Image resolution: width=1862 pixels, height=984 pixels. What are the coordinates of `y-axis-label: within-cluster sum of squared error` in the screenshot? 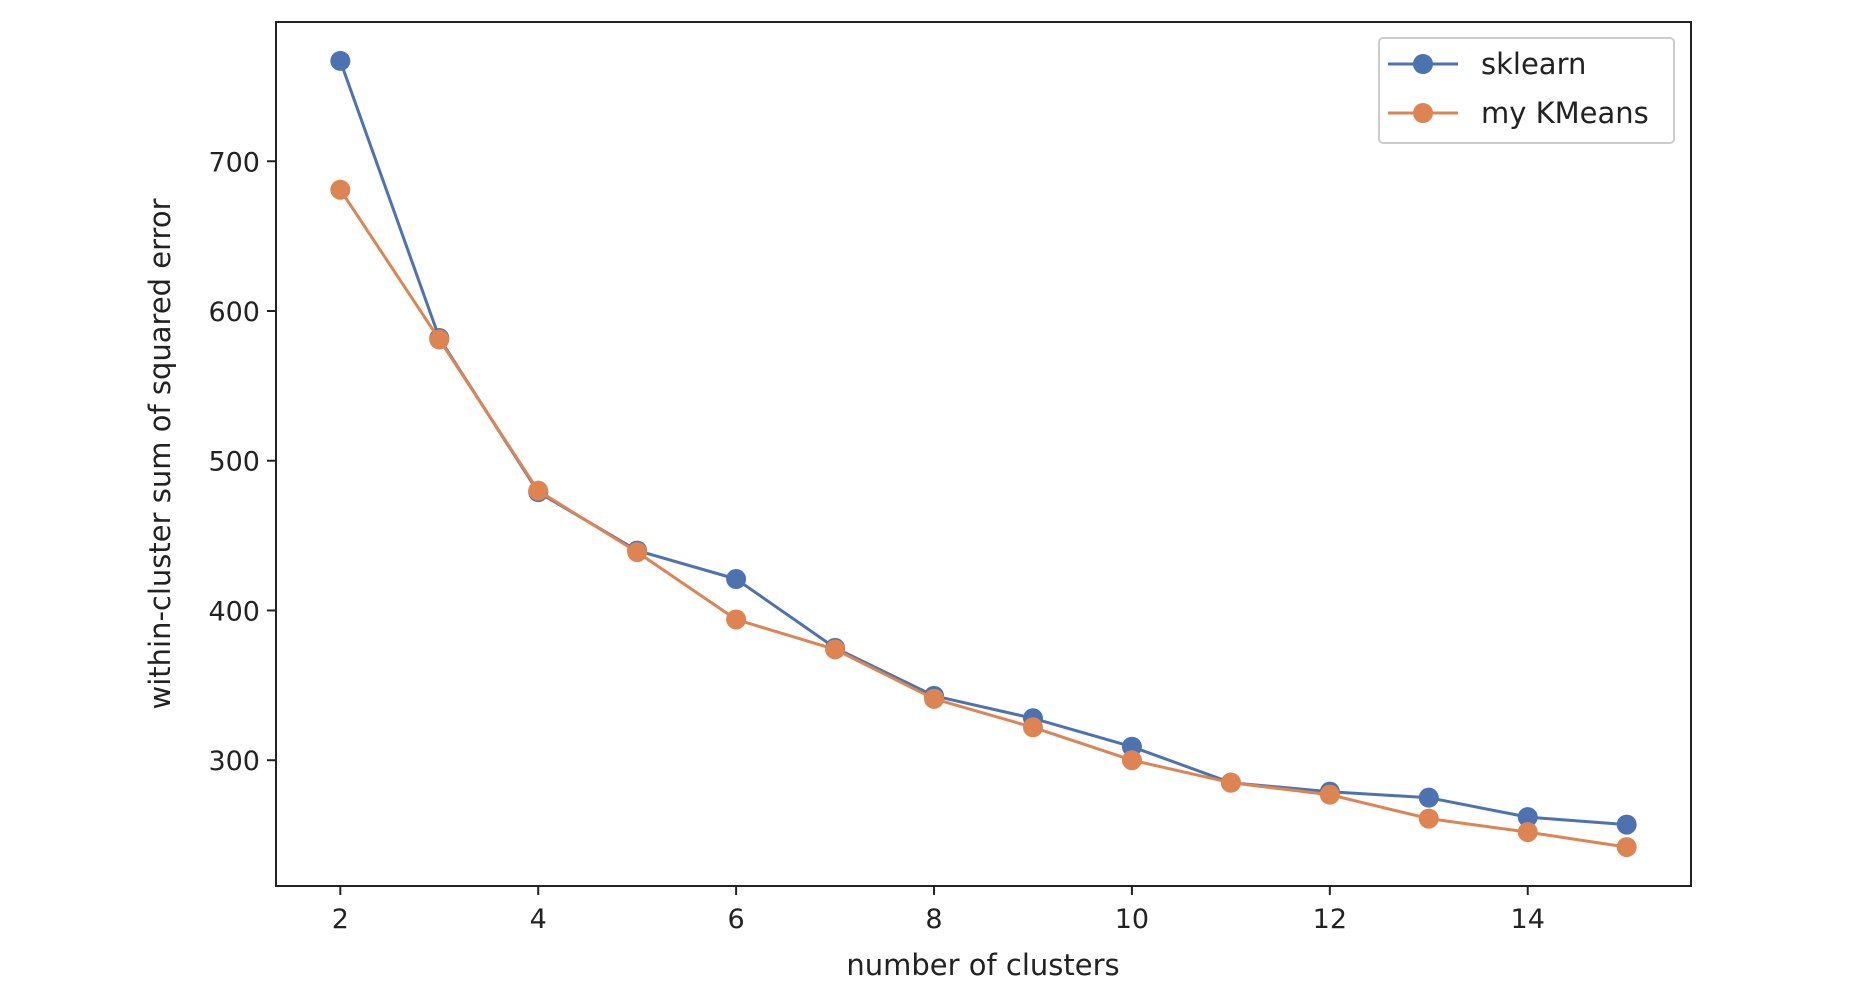 It's located at (160, 453).